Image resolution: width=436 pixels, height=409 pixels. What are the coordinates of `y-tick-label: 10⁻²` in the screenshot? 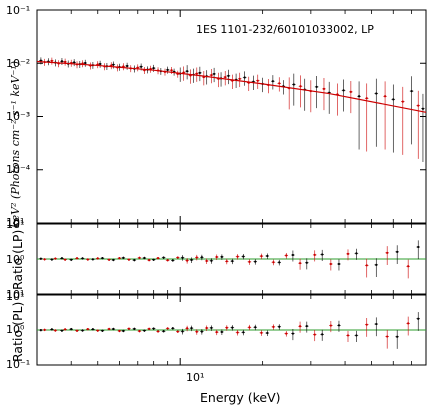 It's located at (18, 63).